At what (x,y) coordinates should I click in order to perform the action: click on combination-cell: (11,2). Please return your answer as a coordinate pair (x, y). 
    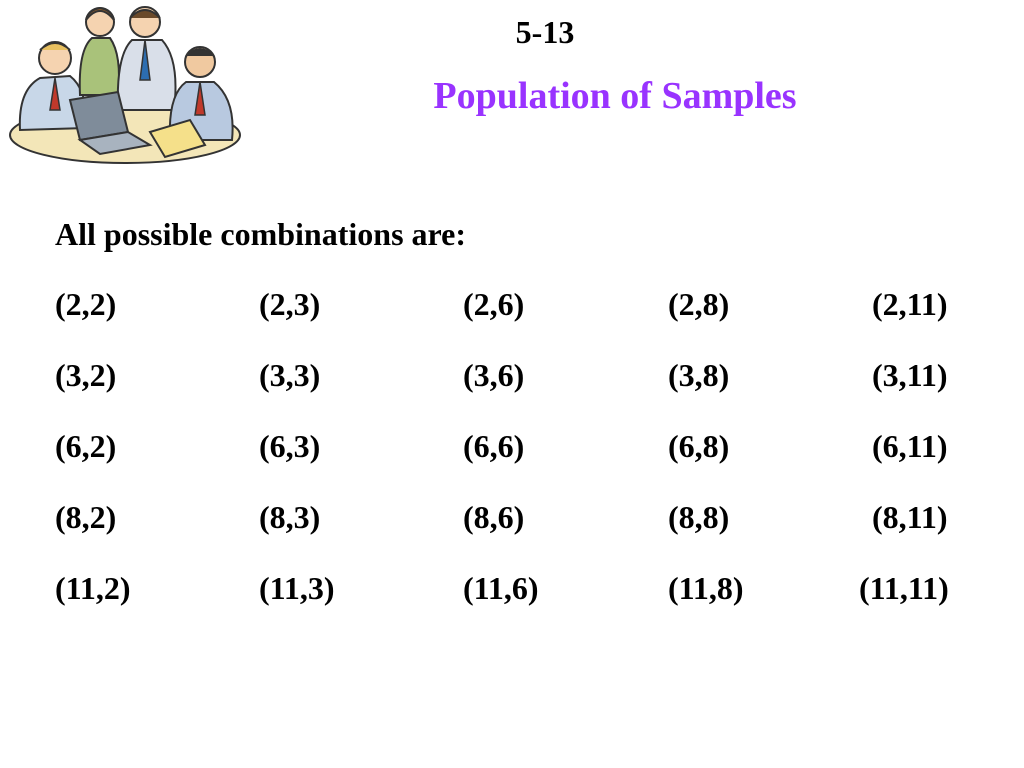
    Looking at the image, I should click on (93, 588).